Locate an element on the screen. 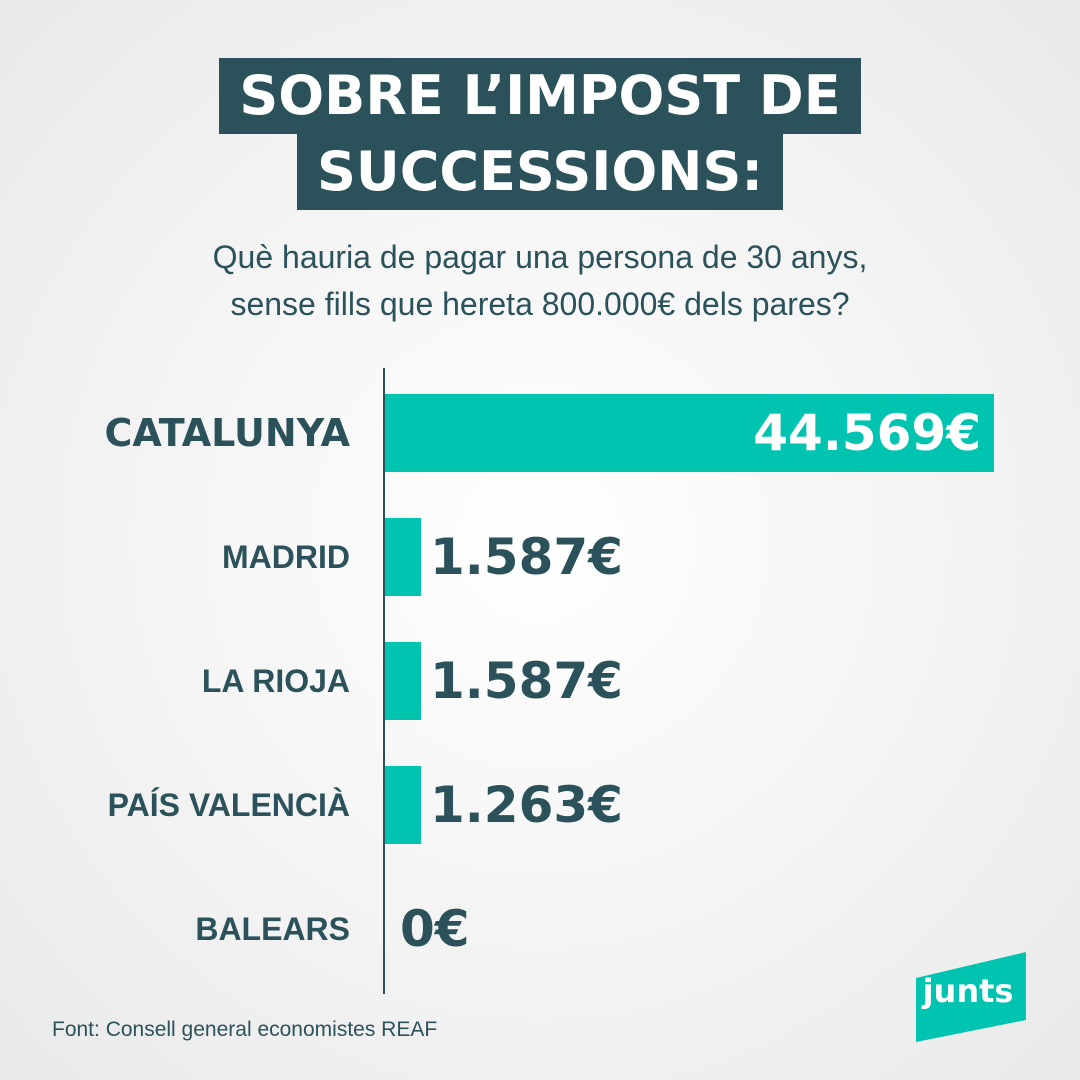 The image size is (1080, 1080). title-text-1: SOBRE L’IMPOST DE is located at coordinates (540, 96).